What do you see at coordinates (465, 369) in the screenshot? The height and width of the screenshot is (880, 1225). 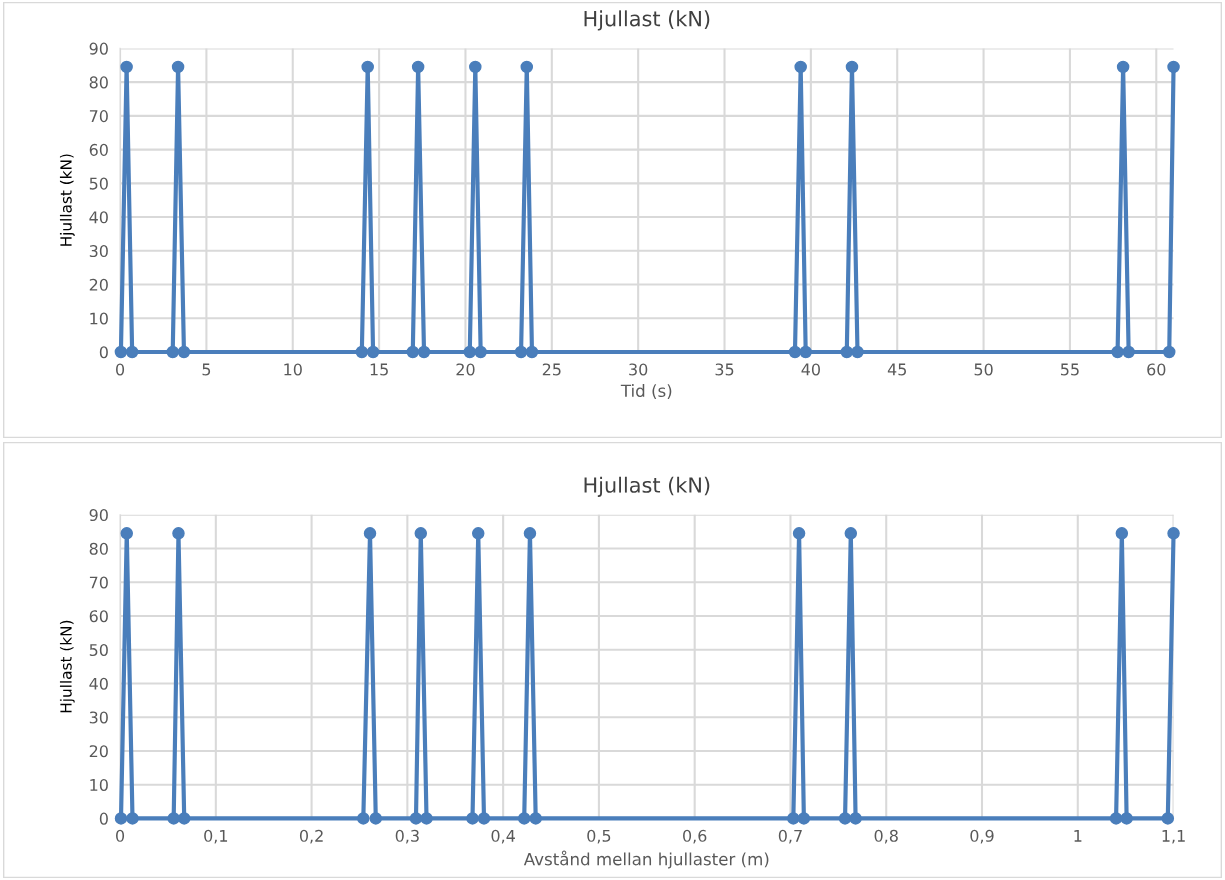 I see `x-tick-label: 20` at bounding box center [465, 369].